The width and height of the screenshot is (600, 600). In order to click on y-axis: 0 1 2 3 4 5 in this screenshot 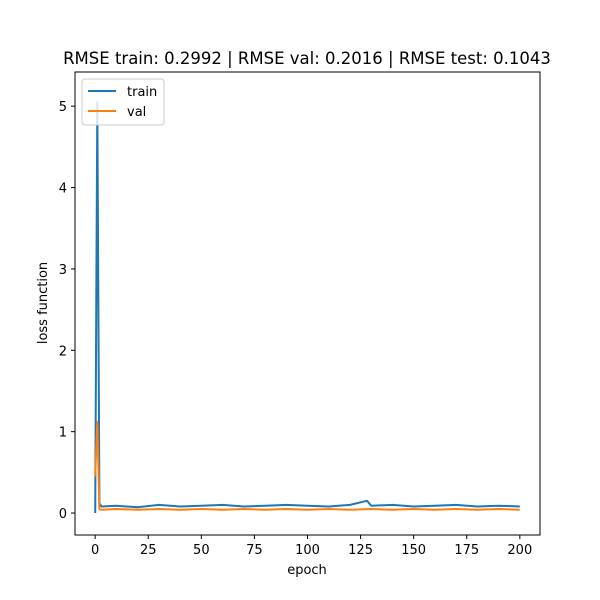, I will do `click(67, 311)`.